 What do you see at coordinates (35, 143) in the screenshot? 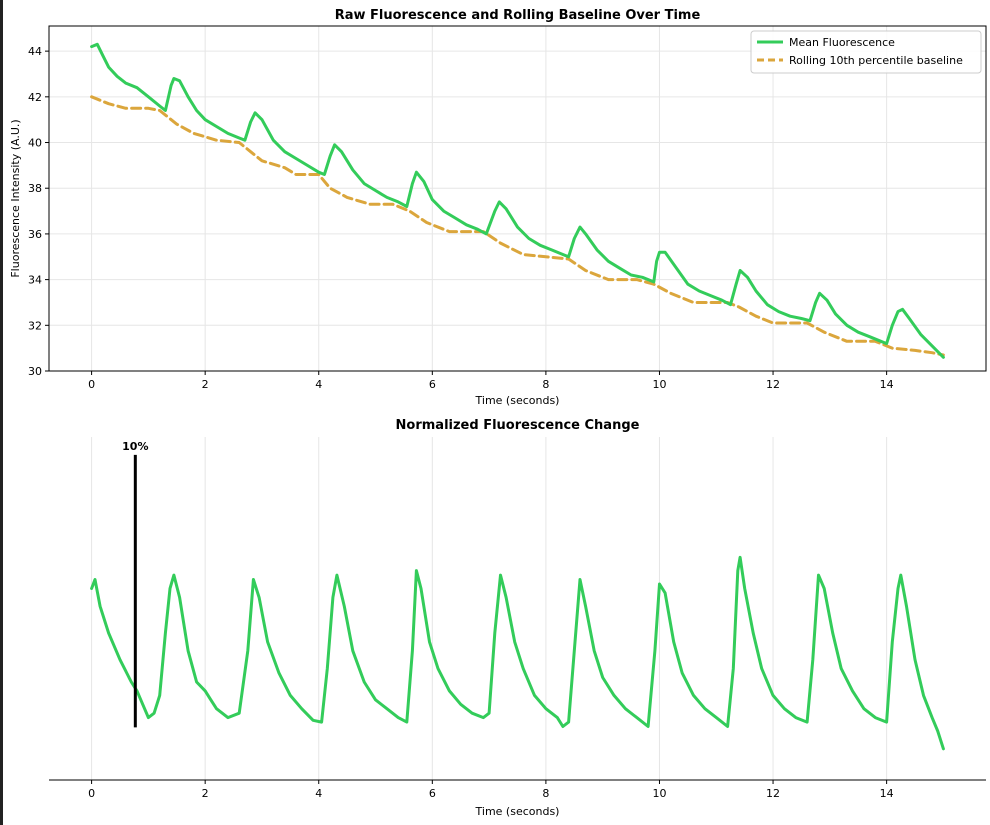
I see `y-tick-label: 40` at bounding box center [35, 143].